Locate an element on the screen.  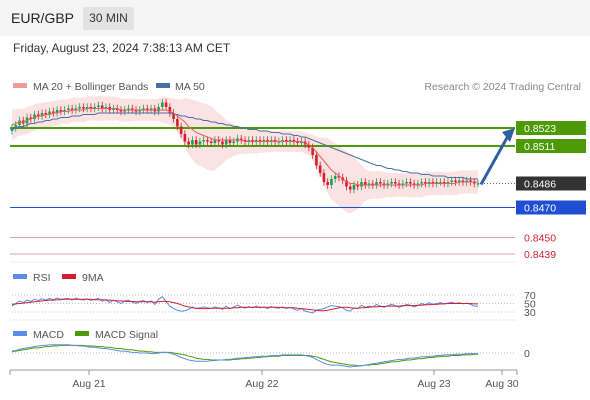
macd-legend-label: MACD is located at coordinates (48, 335).